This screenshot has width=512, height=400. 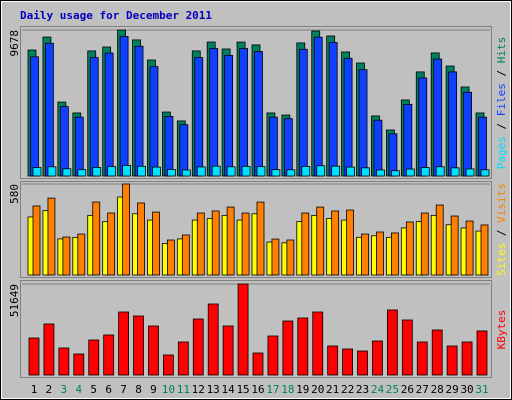 What do you see at coordinates (501, 152) in the screenshot?
I see `legend-entry: Pages` at bounding box center [501, 152].